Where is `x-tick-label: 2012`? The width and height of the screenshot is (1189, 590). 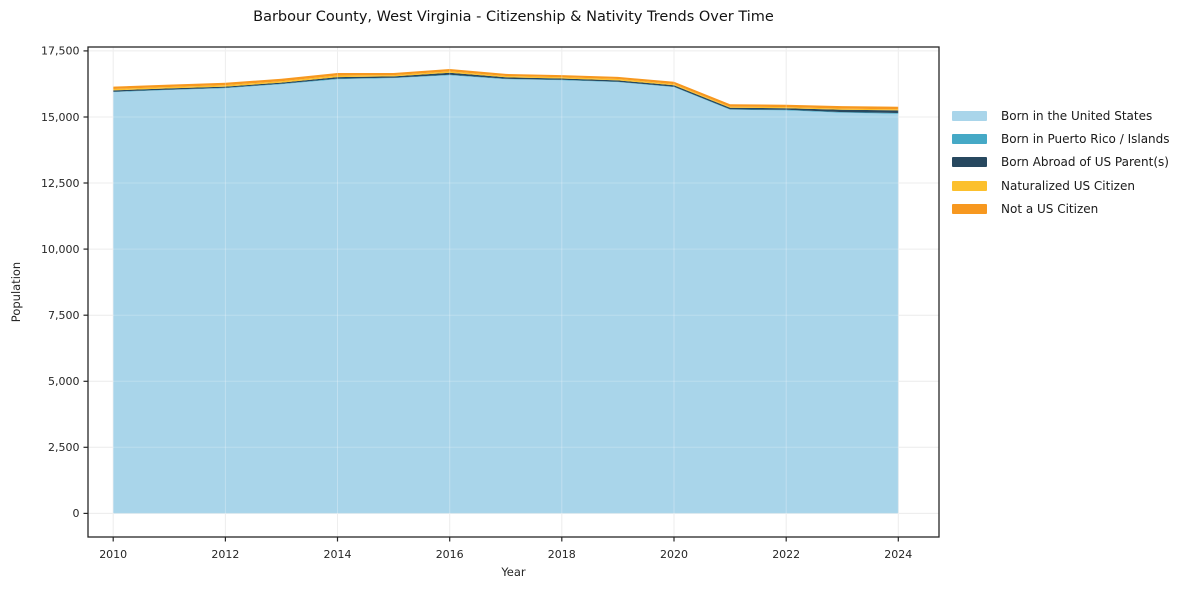 x-tick-label: 2012 is located at coordinates (225, 554).